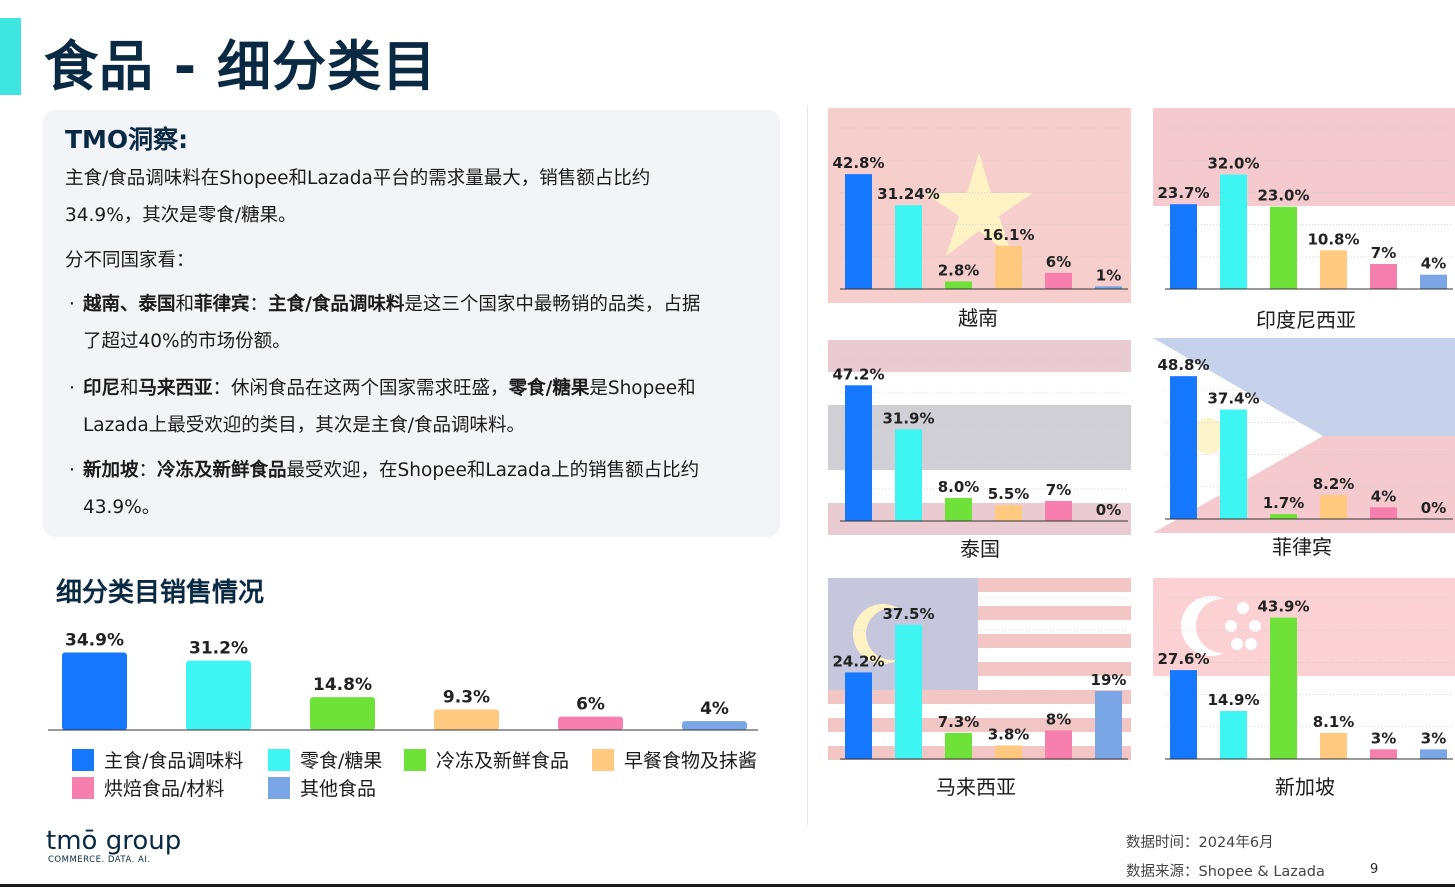  Describe the element at coordinates (1108, 275) in the screenshot. I see `data-label: 1%` at that location.